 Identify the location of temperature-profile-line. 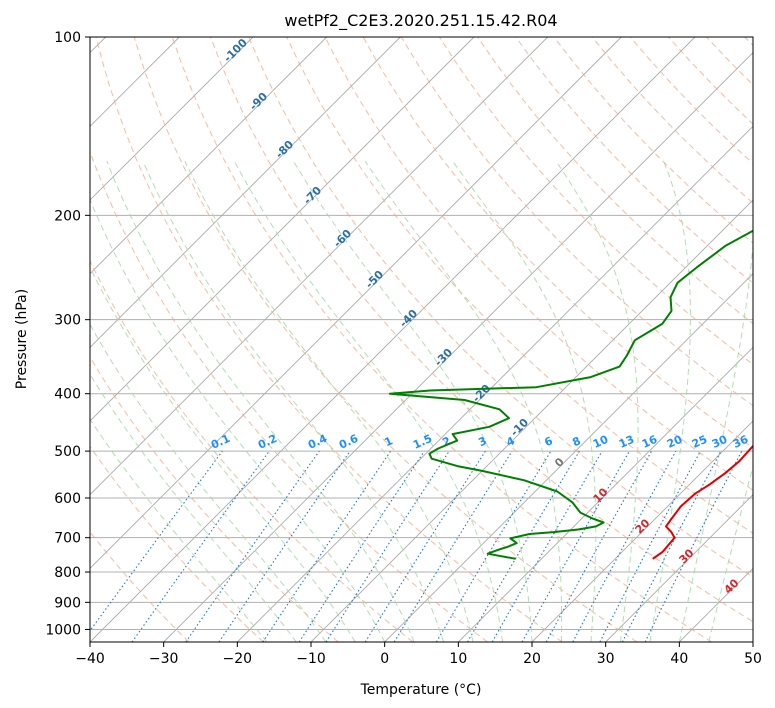
(702, 502).